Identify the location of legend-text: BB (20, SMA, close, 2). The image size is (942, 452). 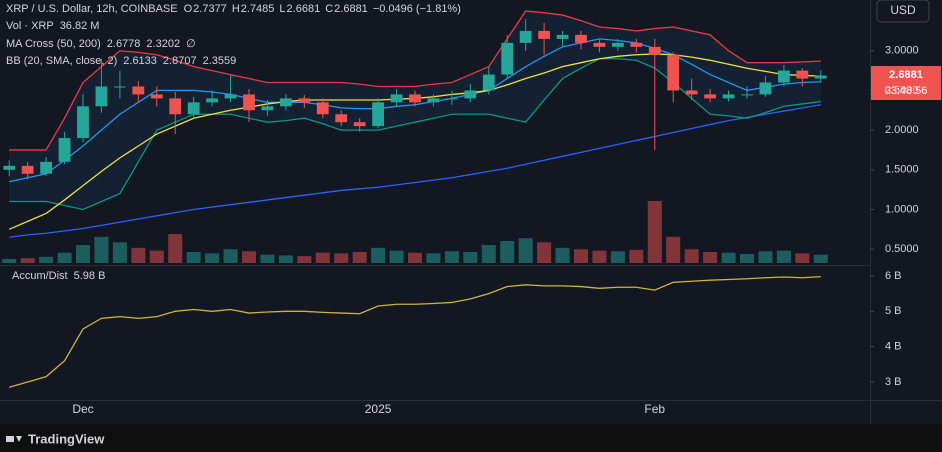
(61, 61).